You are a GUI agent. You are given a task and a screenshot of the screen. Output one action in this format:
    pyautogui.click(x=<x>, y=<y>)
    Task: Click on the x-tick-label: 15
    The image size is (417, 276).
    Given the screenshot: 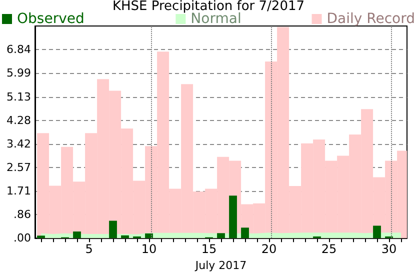 What is the action you would take?
    pyautogui.click(x=209, y=249)
    